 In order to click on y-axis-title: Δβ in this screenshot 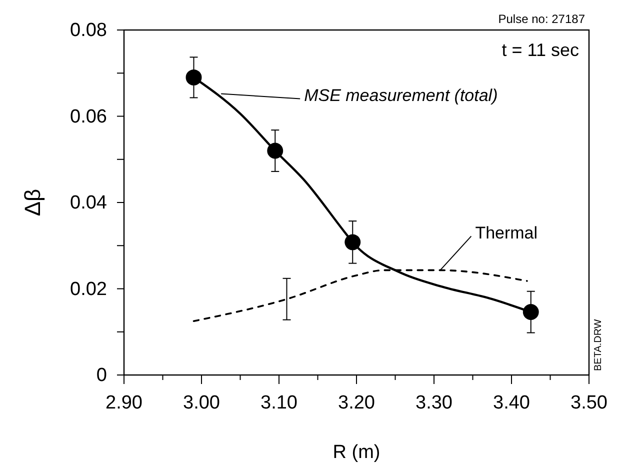, I will do `click(32, 202)`.